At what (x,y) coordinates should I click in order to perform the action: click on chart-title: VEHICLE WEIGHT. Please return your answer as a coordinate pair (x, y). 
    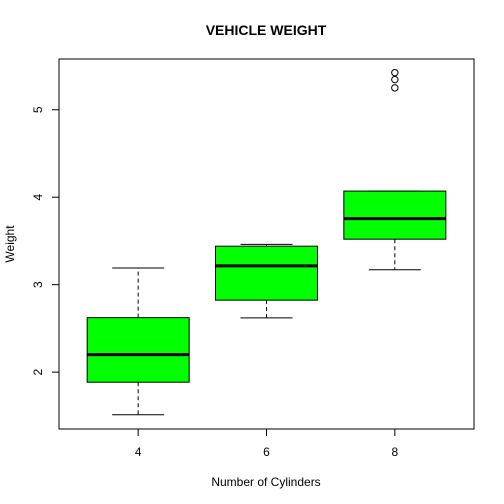
    Looking at the image, I should click on (266, 30).